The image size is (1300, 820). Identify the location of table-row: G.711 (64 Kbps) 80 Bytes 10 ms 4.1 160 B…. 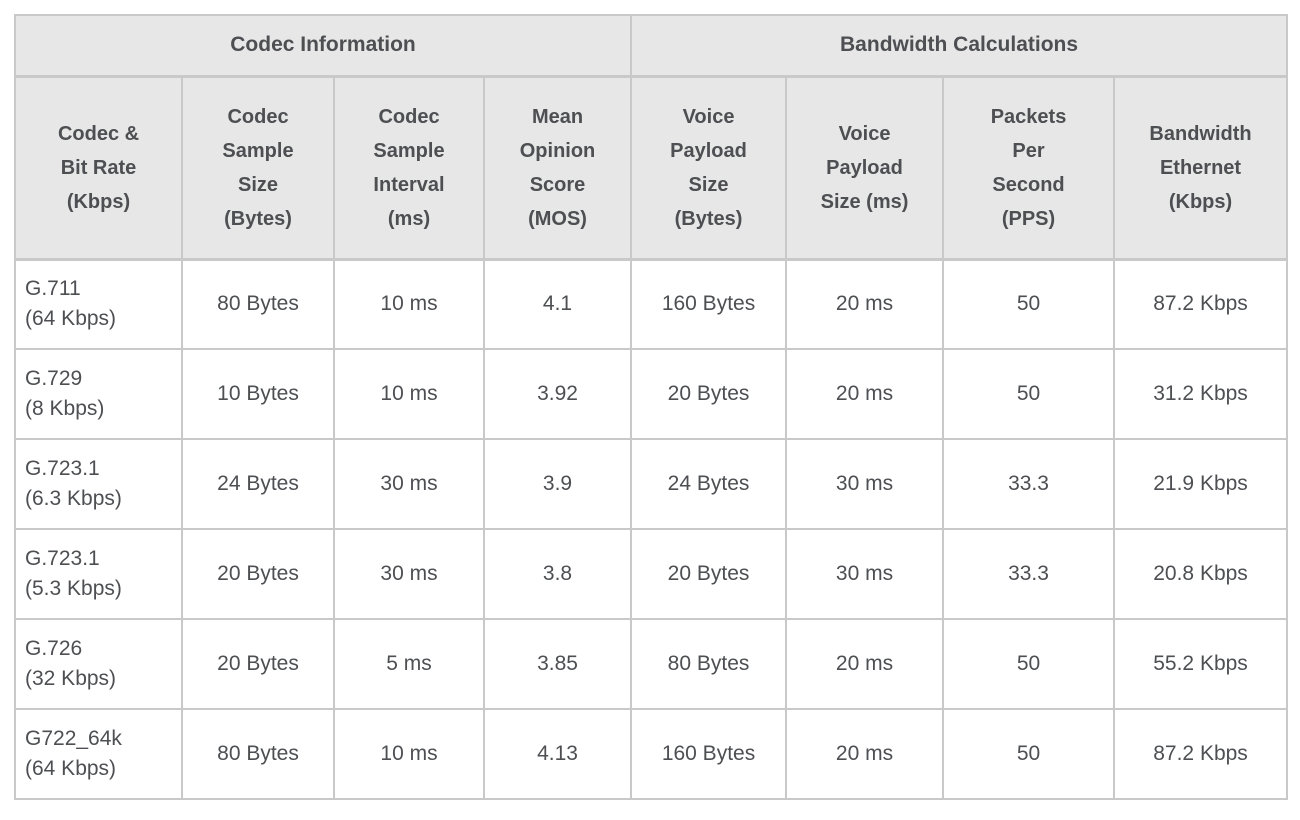
(651, 304).